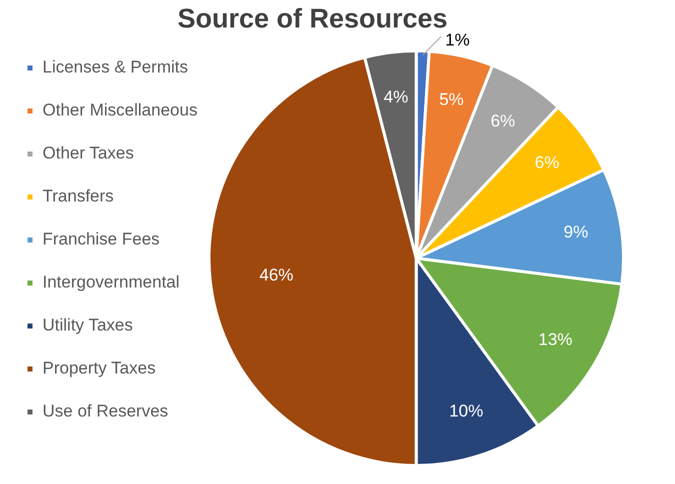  Describe the element at coordinates (99, 368) in the screenshot. I see `legend-label: Property Taxes` at that location.